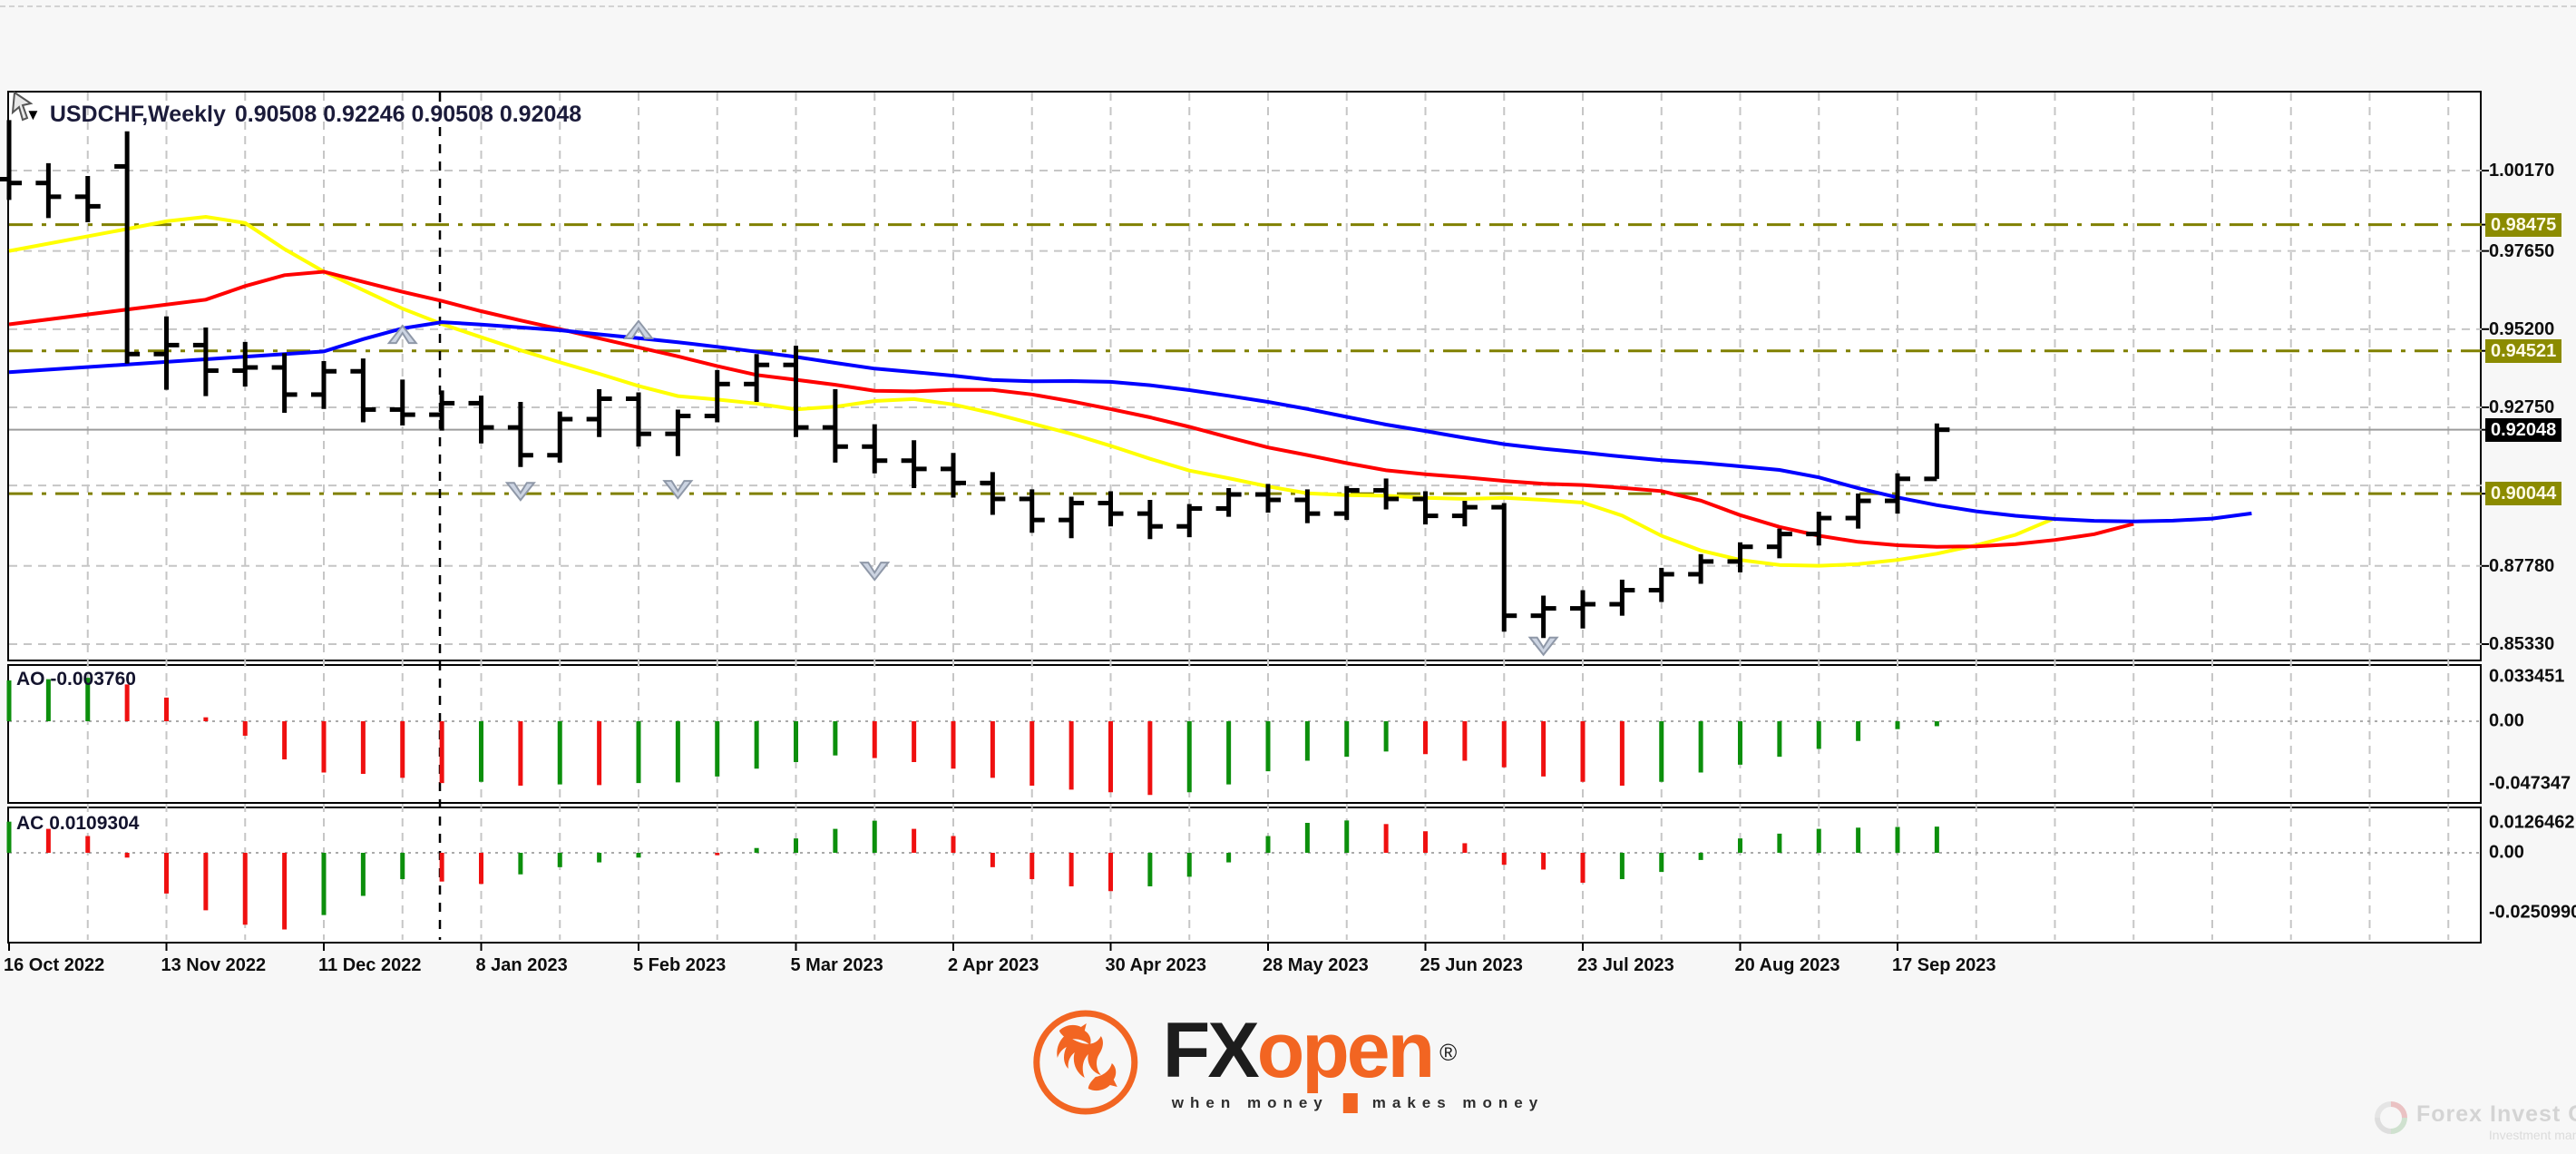 Image resolution: width=2576 pixels, height=1154 pixels. Describe the element at coordinates (2522, 566) in the screenshot. I see `price-axis-label: 0.87780` at that location.